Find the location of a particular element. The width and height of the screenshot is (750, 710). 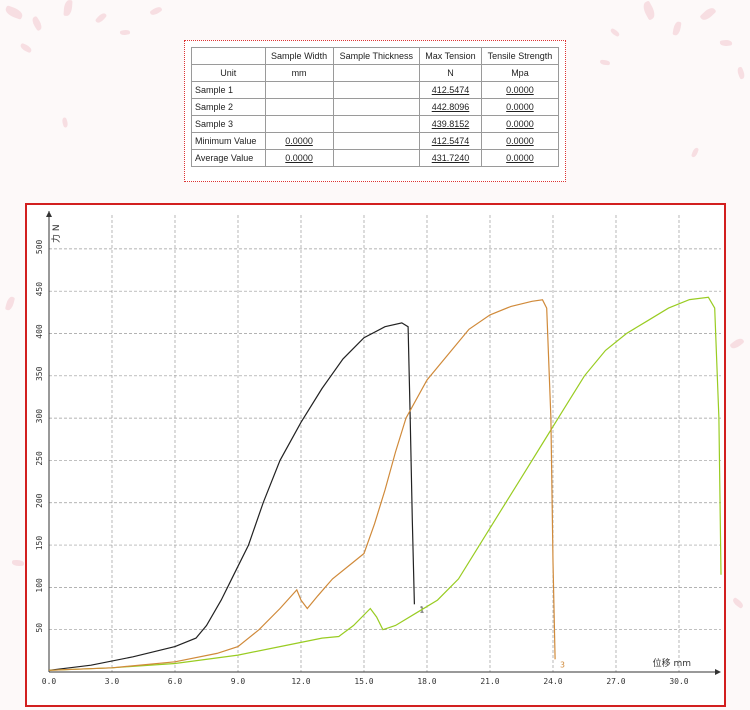

table-row: Minimum Value 0.0000 412.5474 0.0000 is located at coordinates (375, 141).